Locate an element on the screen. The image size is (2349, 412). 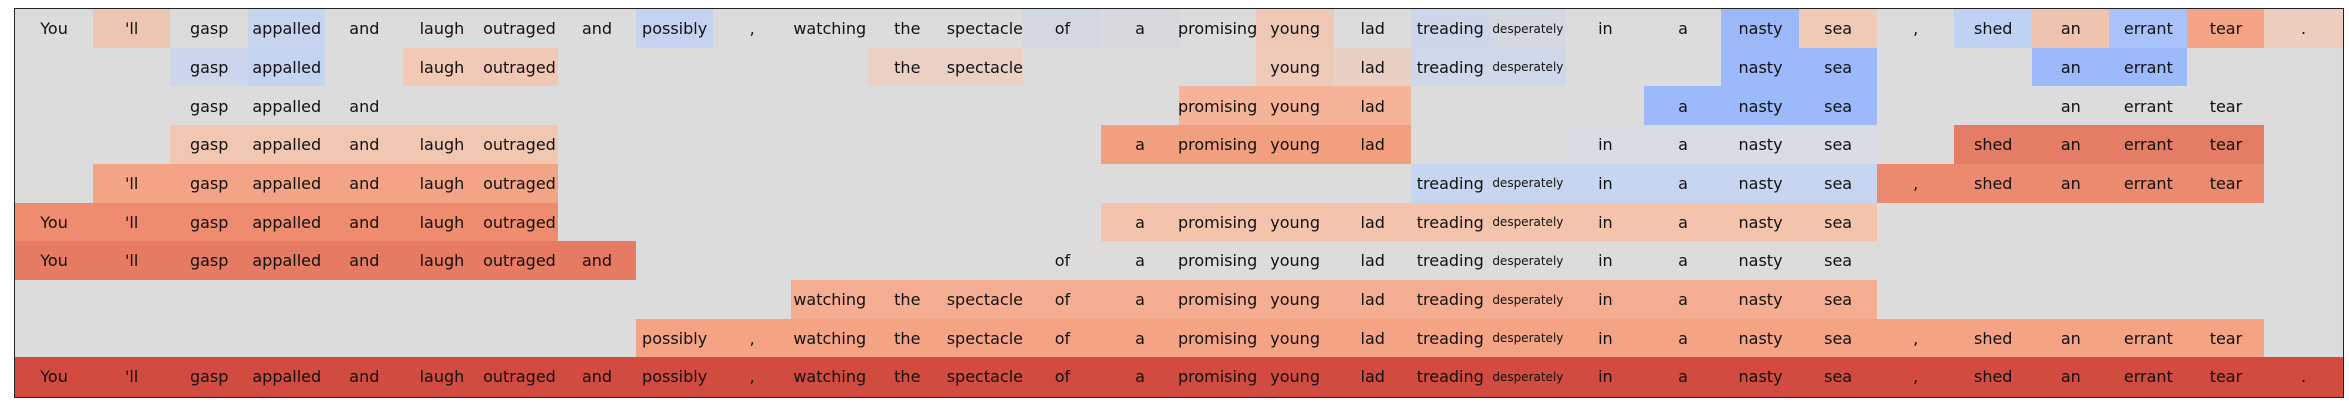
token-cell: of is located at coordinates (1062, 299).